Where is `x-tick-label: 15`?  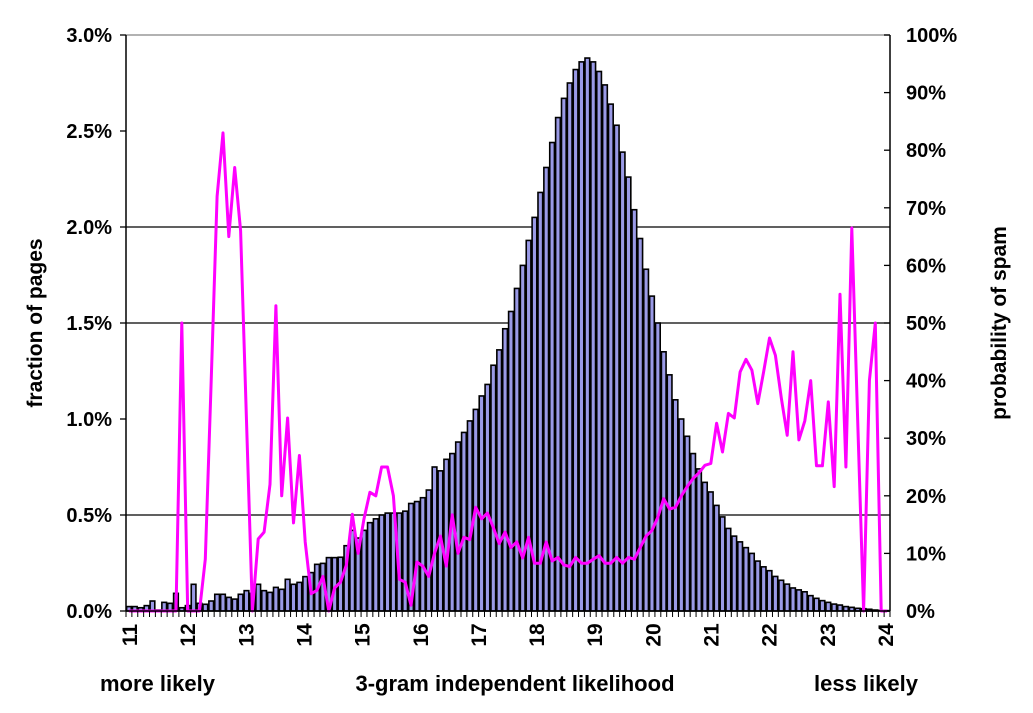
x-tick-label: 15 is located at coordinates (363, 635).